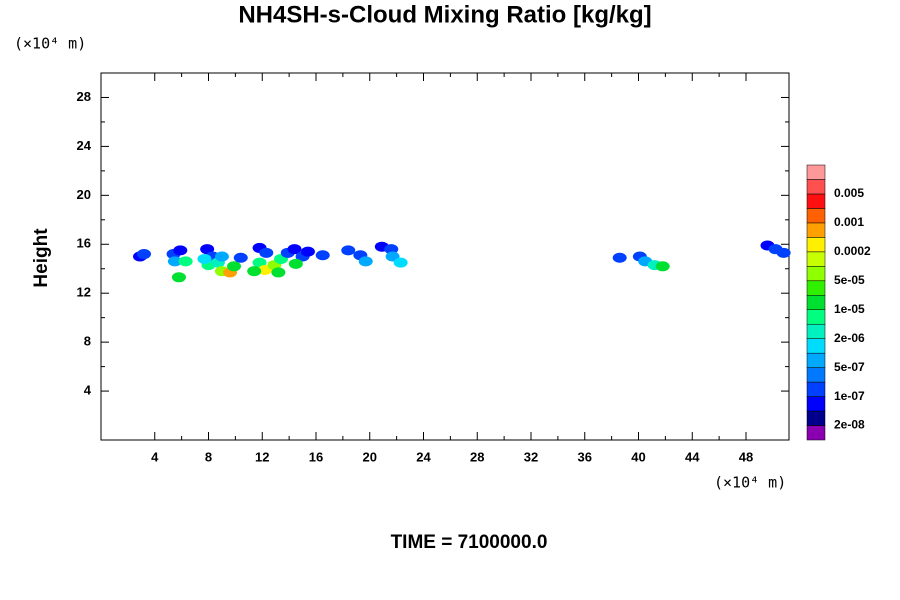  Describe the element at coordinates (750, 483) in the screenshot. I see `x-unit: (×10⁴ m)` at that location.